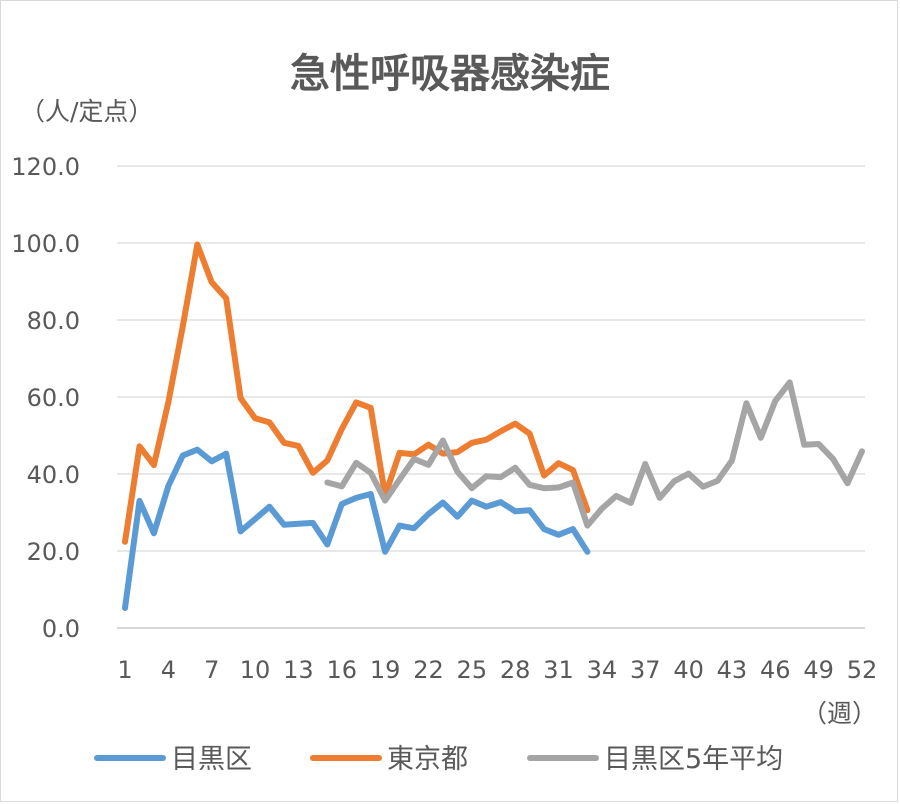 Image resolution: width=900 pixels, height=804 pixels. What do you see at coordinates (732, 670) in the screenshot?
I see `x-tick-label: 43` at bounding box center [732, 670].